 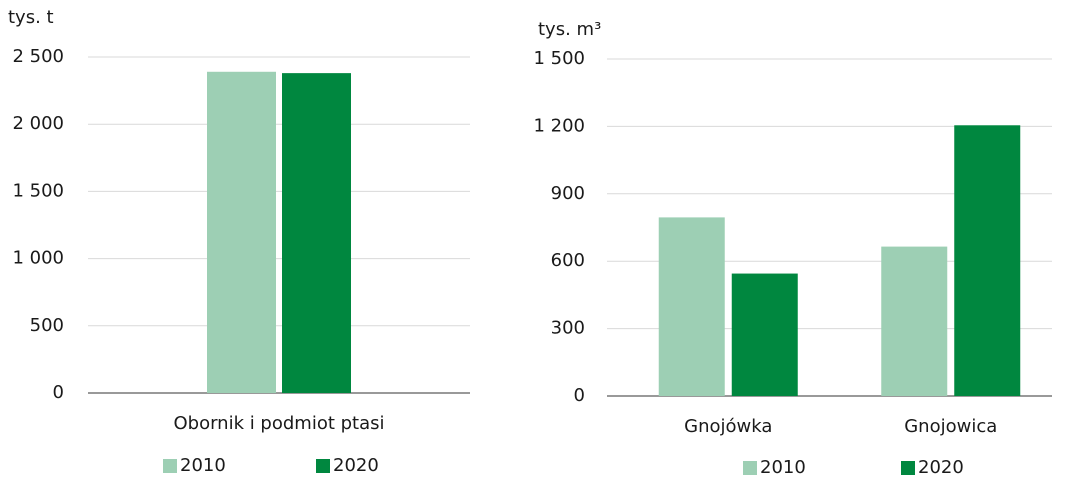 I want to click on y-tick-label: 2 500, so click(x=38, y=56).